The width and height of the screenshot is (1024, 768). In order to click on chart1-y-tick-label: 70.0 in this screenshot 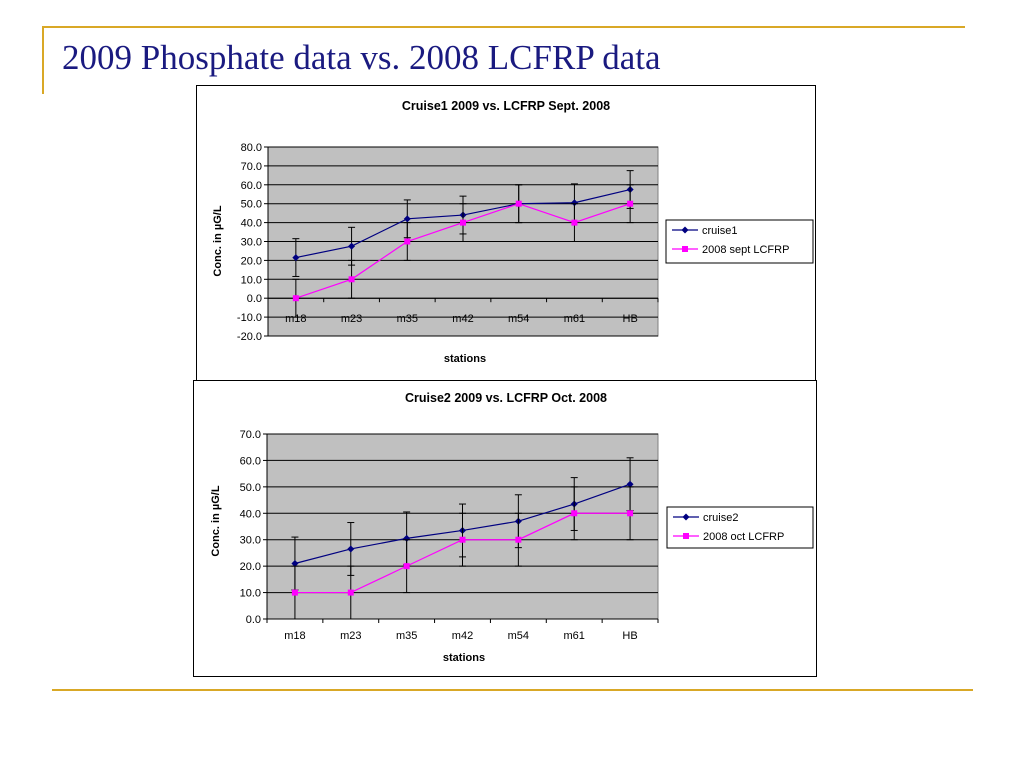, I will do `click(251, 167)`.